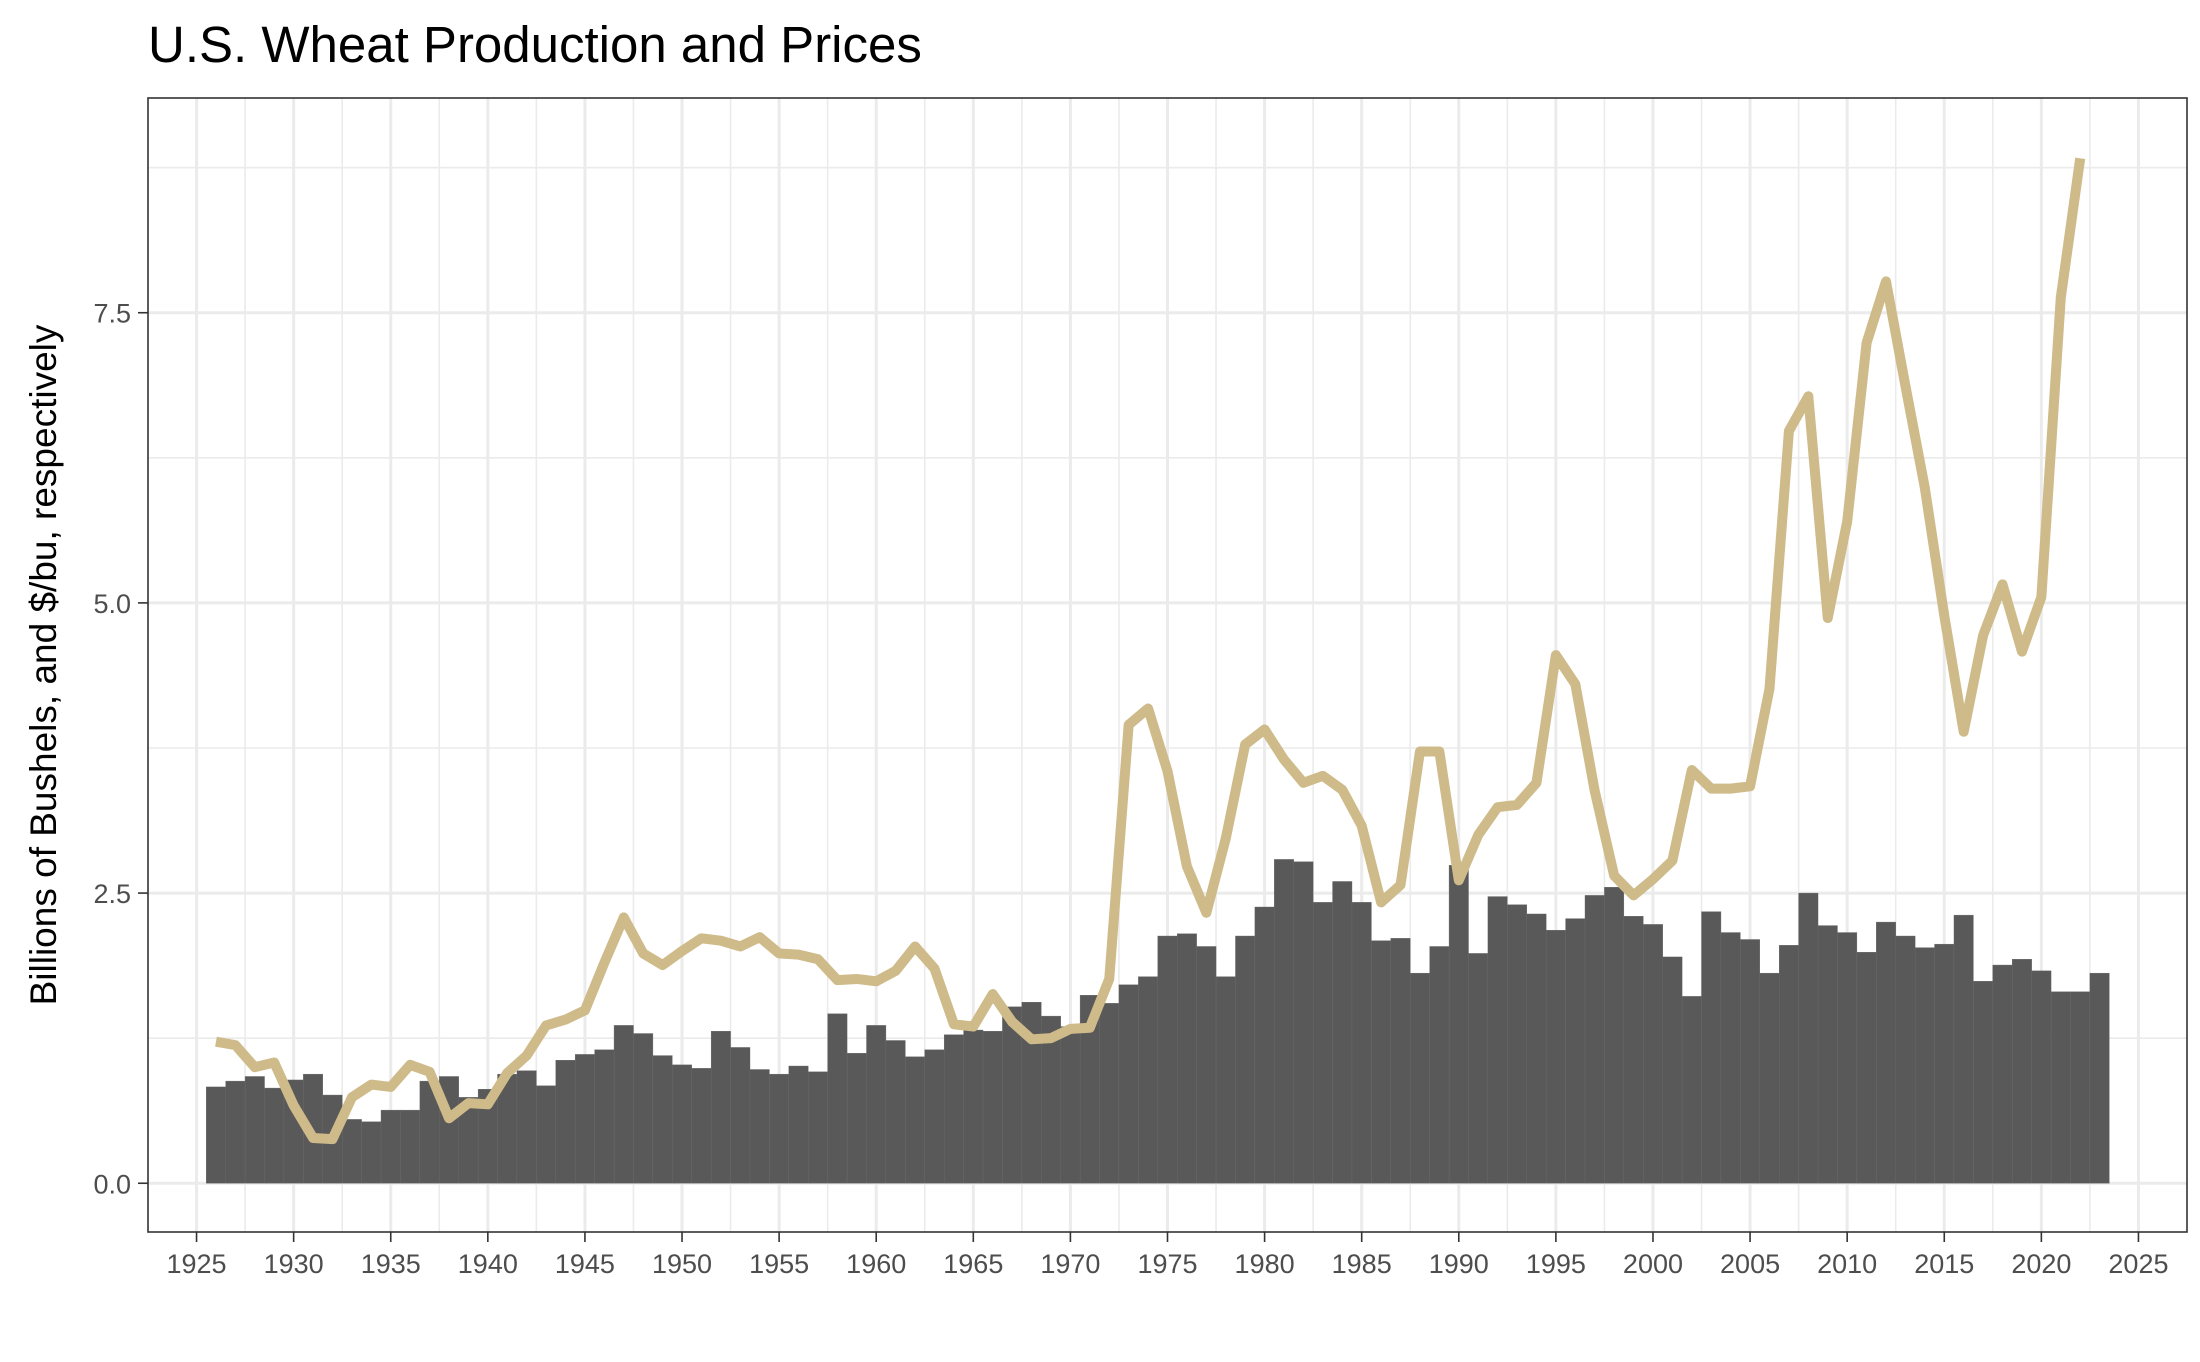 Image resolution: width=2200 pixels, height=1362 pixels. What do you see at coordinates (1109, 1093) in the screenshot?
I see `production-bar-1972` at bounding box center [1109, 1093].